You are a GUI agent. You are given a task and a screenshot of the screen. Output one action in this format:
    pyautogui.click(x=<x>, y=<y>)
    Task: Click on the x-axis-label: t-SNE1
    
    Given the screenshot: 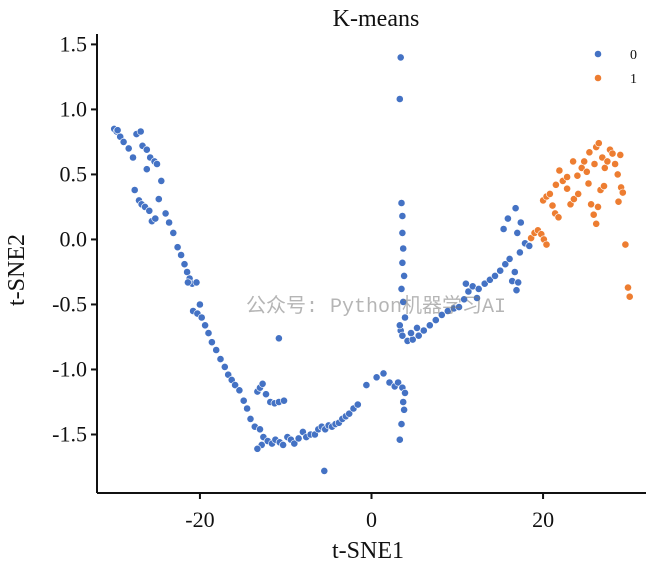 What is the action you would take?
    pyautogui.click(x=368, y=551)
    